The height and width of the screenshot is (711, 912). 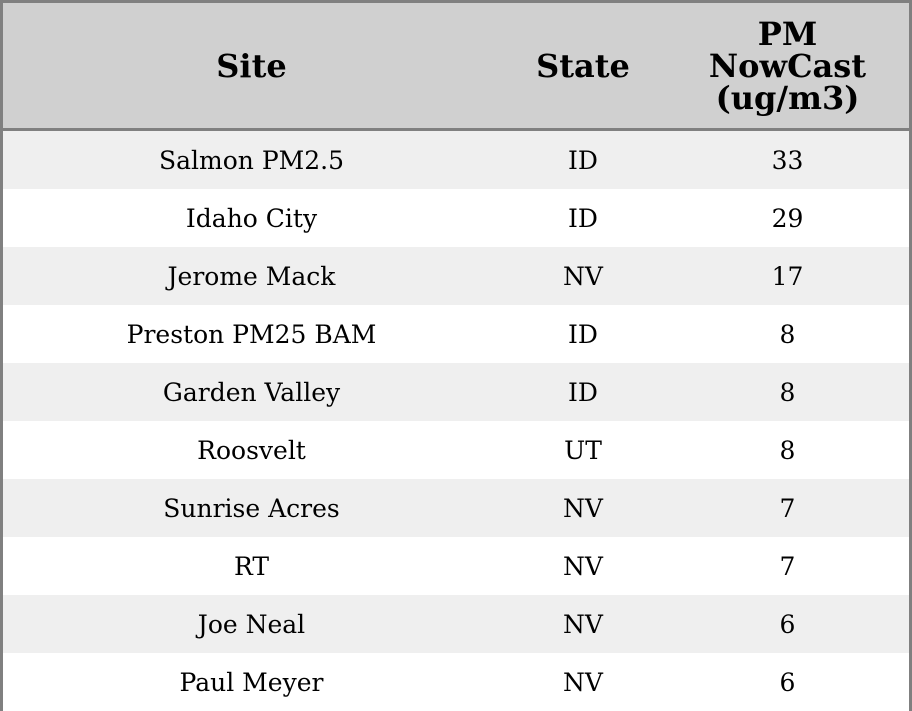 I want to click on header-site: Site, so click(x=251, y=65).